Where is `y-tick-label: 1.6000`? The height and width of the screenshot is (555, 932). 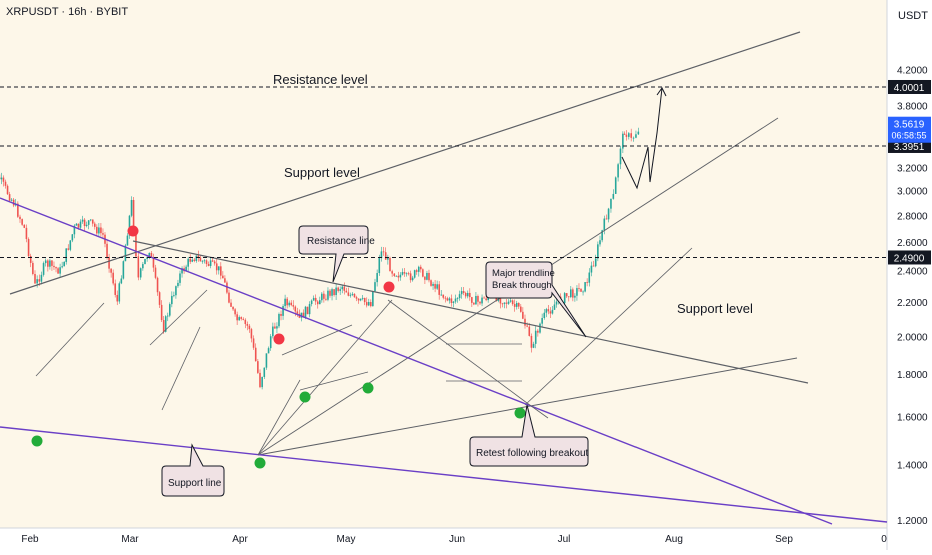
y-tick-label: 1.6000 is located at coordinates (912, 418).